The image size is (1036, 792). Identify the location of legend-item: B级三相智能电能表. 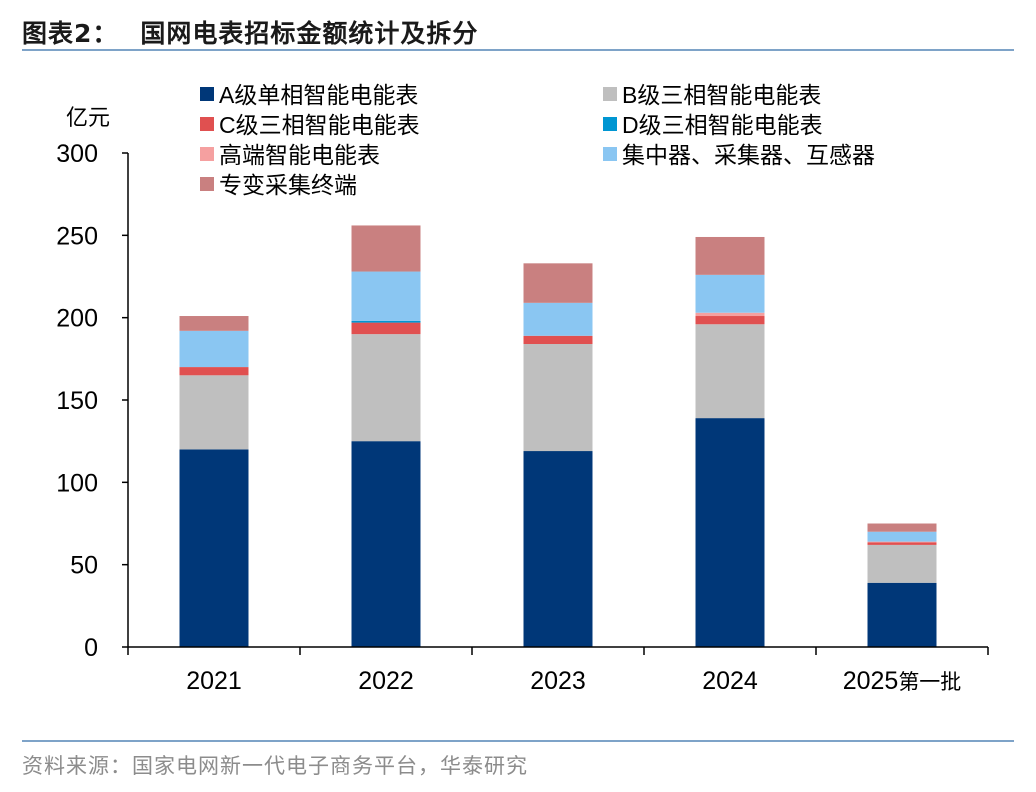
(712, 95).